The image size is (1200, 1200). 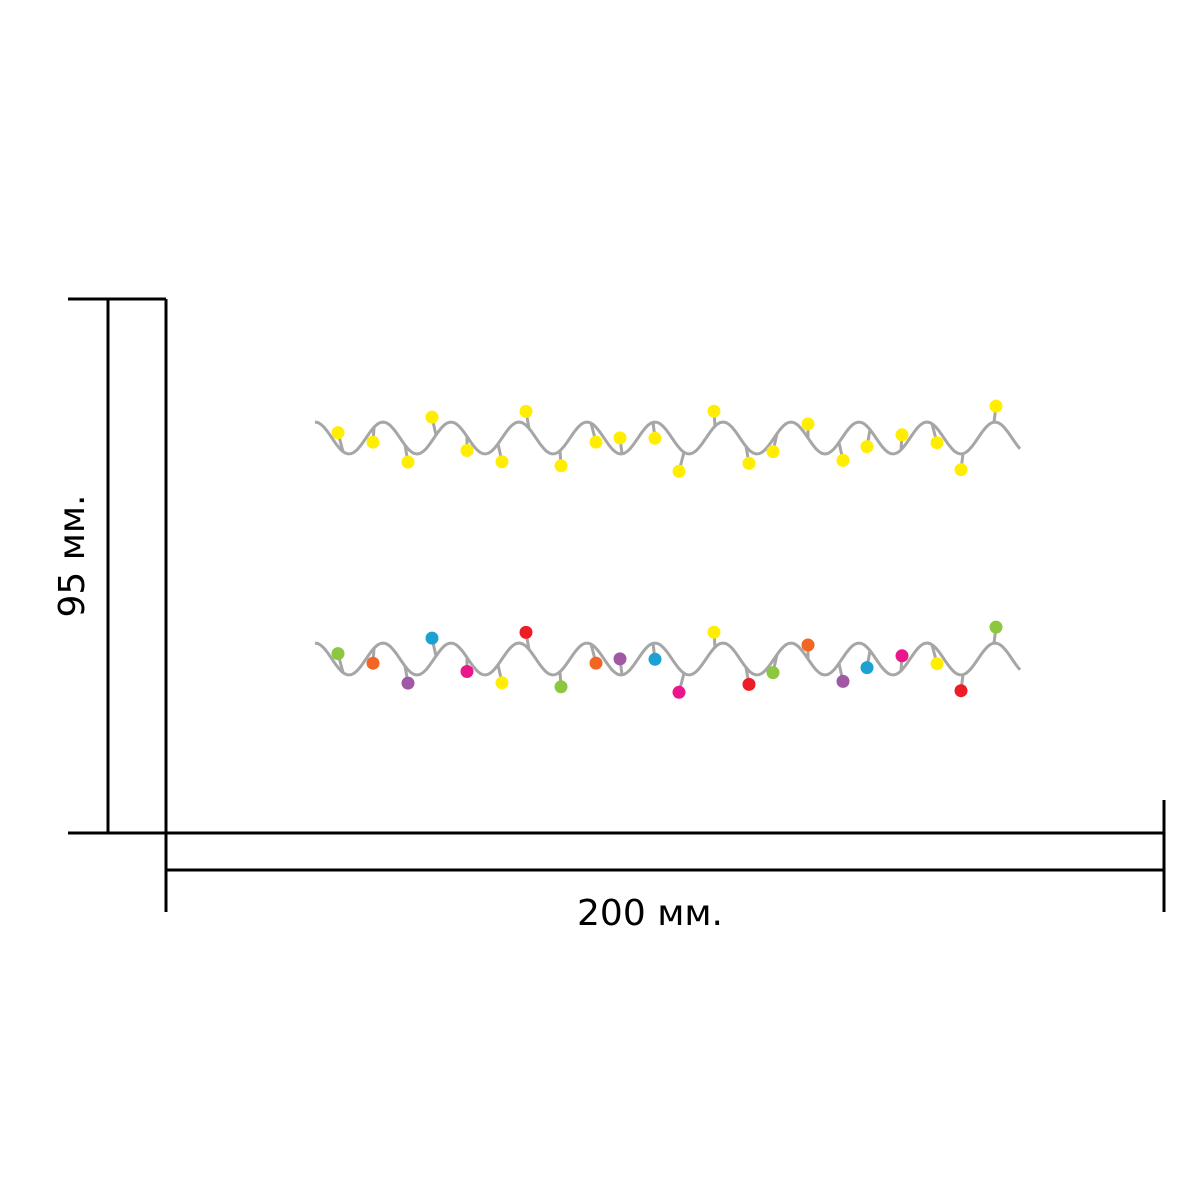 What do you see at coordinates (118, 566) in the screenshot?
I see `height-dimension` at bounding box center [118, 566].